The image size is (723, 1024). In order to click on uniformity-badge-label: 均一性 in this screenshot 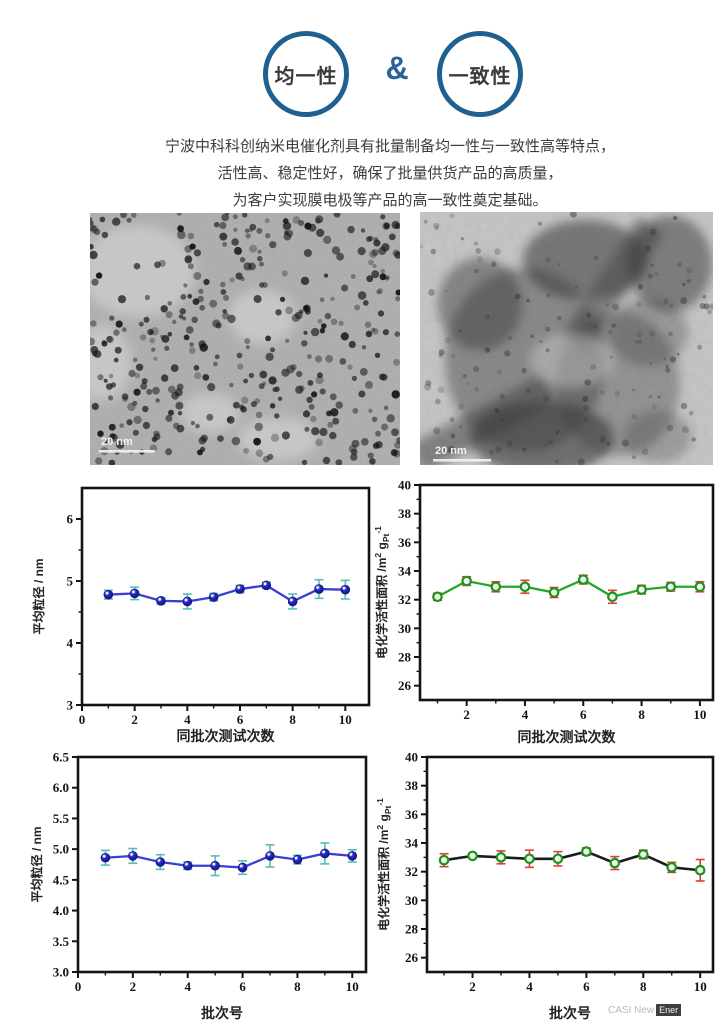, I will do `click(306, 76)`.